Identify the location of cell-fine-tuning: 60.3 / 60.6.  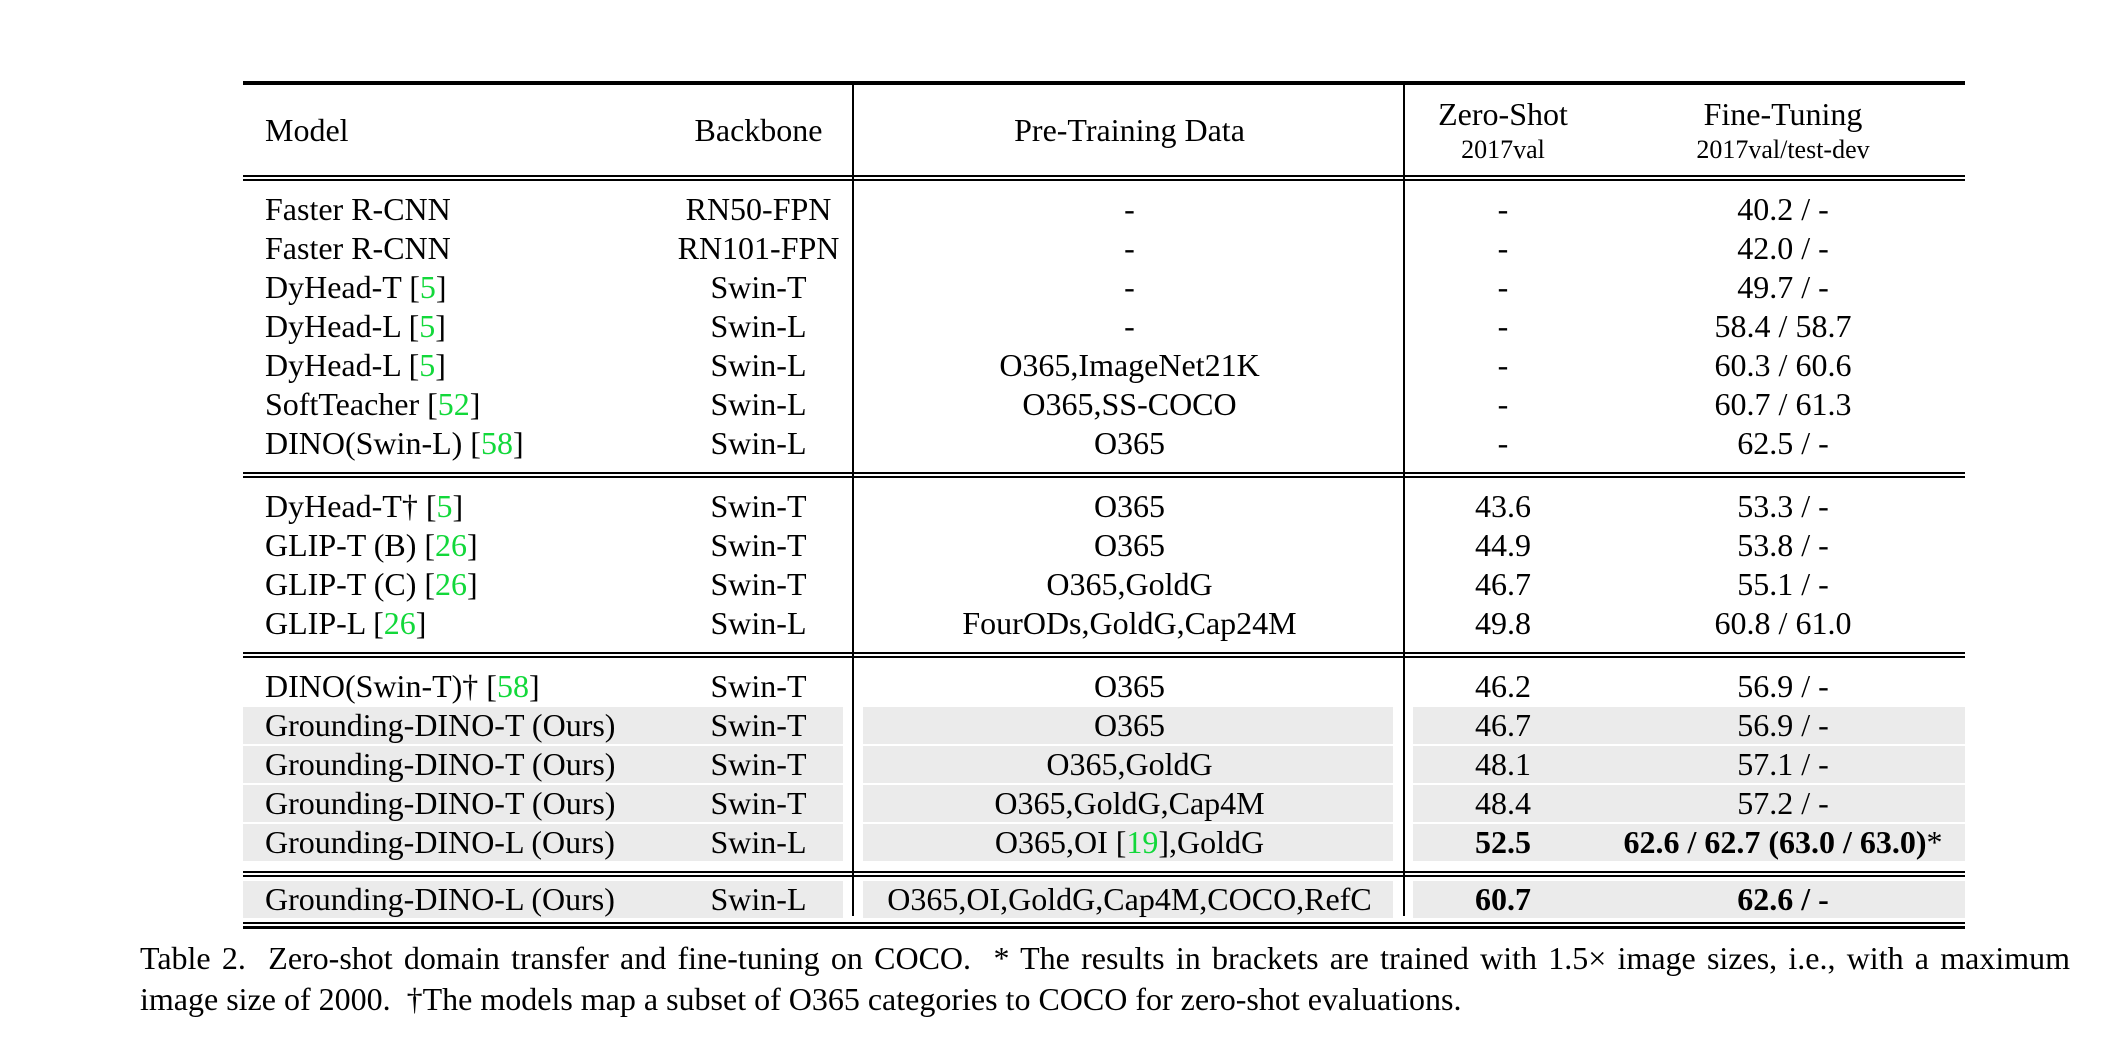
(1783, 365).